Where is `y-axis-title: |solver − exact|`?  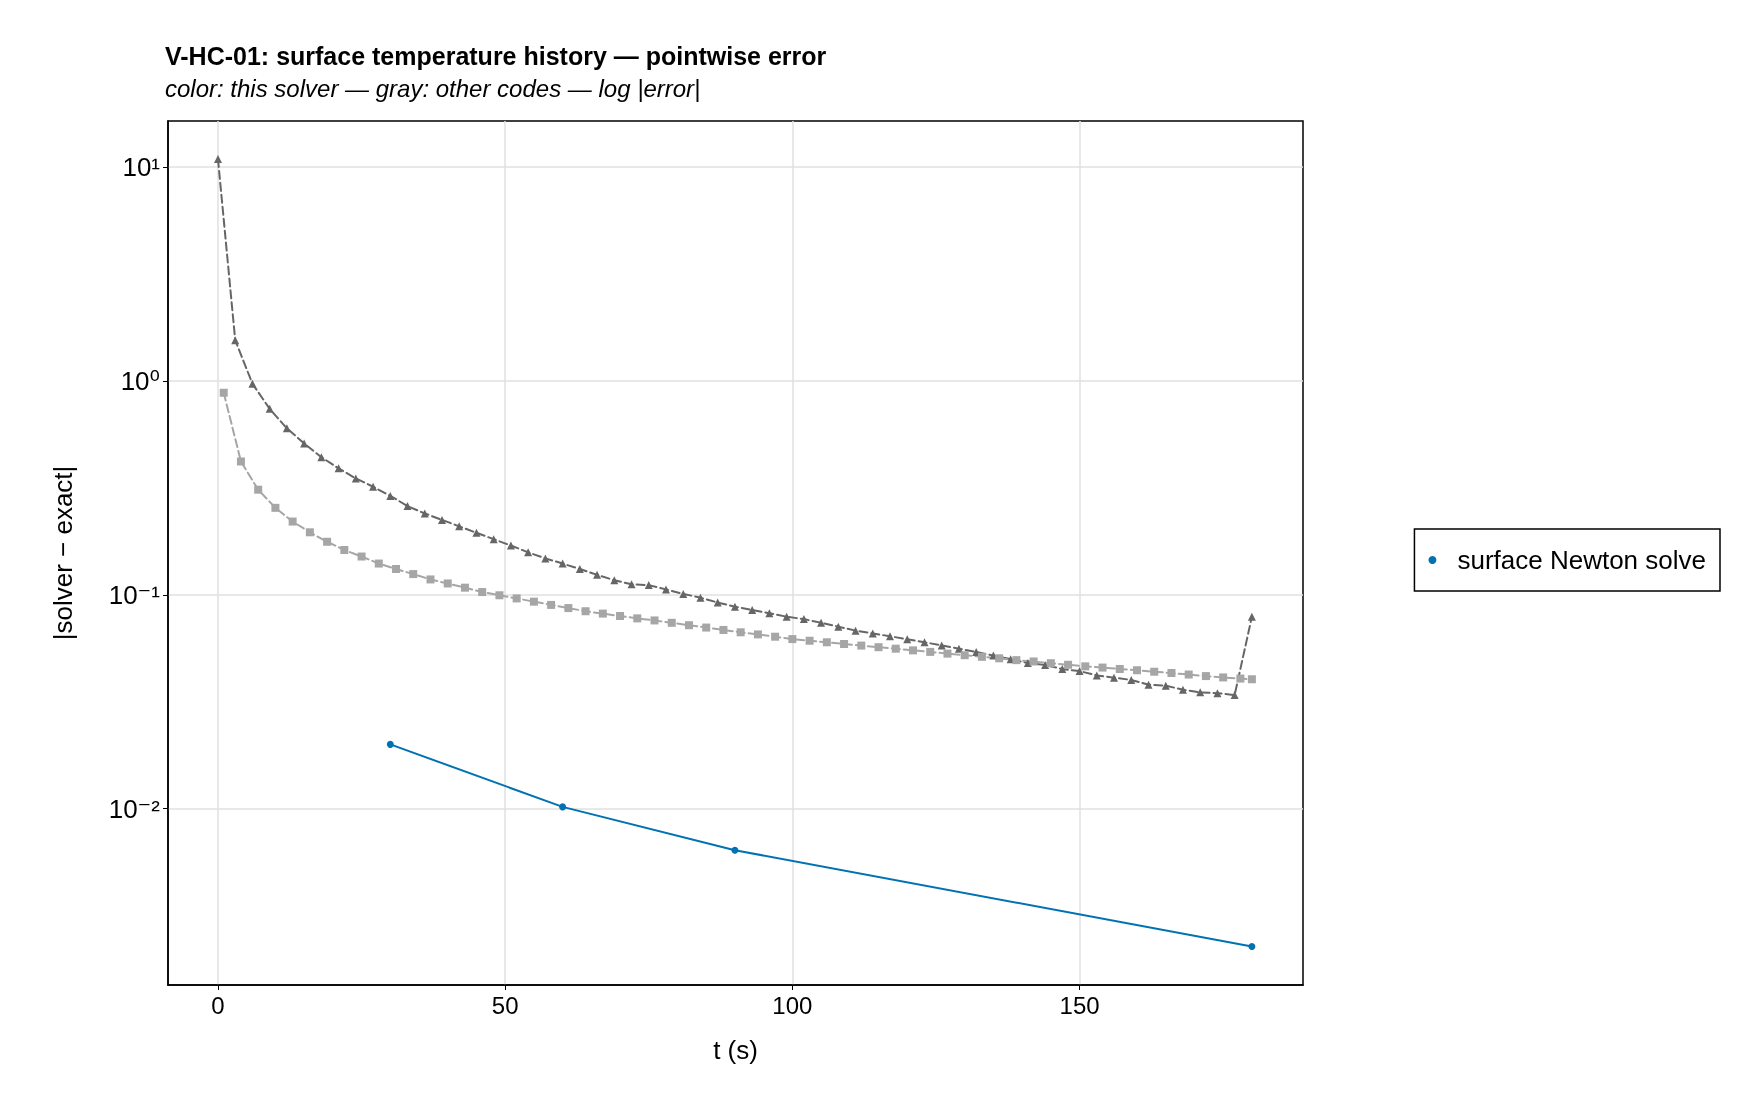 y-axis-title: |solver − exact| is located at coordinates (63, 553).